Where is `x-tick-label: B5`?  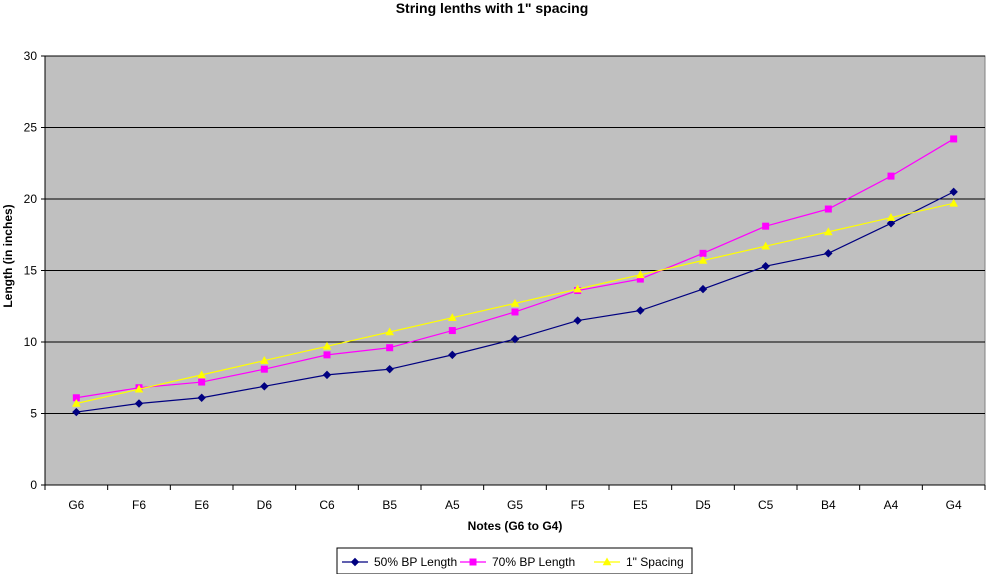 x-tick-label: B5 is located at coordinates (389, 505).